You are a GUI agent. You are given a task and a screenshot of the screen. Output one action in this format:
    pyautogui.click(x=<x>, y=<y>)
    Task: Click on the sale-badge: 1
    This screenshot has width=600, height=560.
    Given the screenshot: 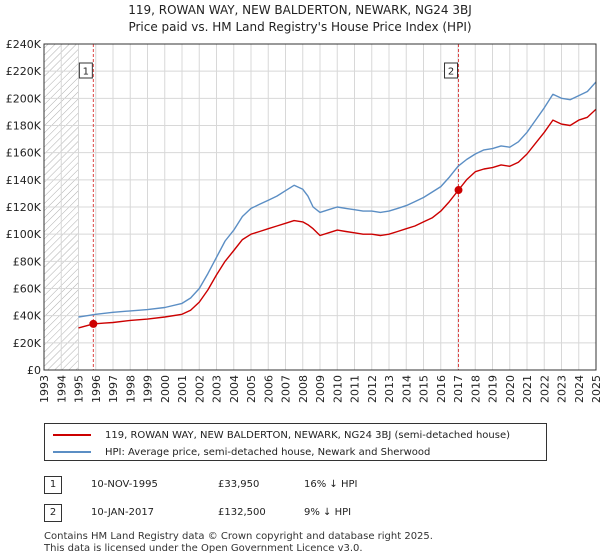 What is the action you would take?
    pyautogui.click(x=53, y=485)
    